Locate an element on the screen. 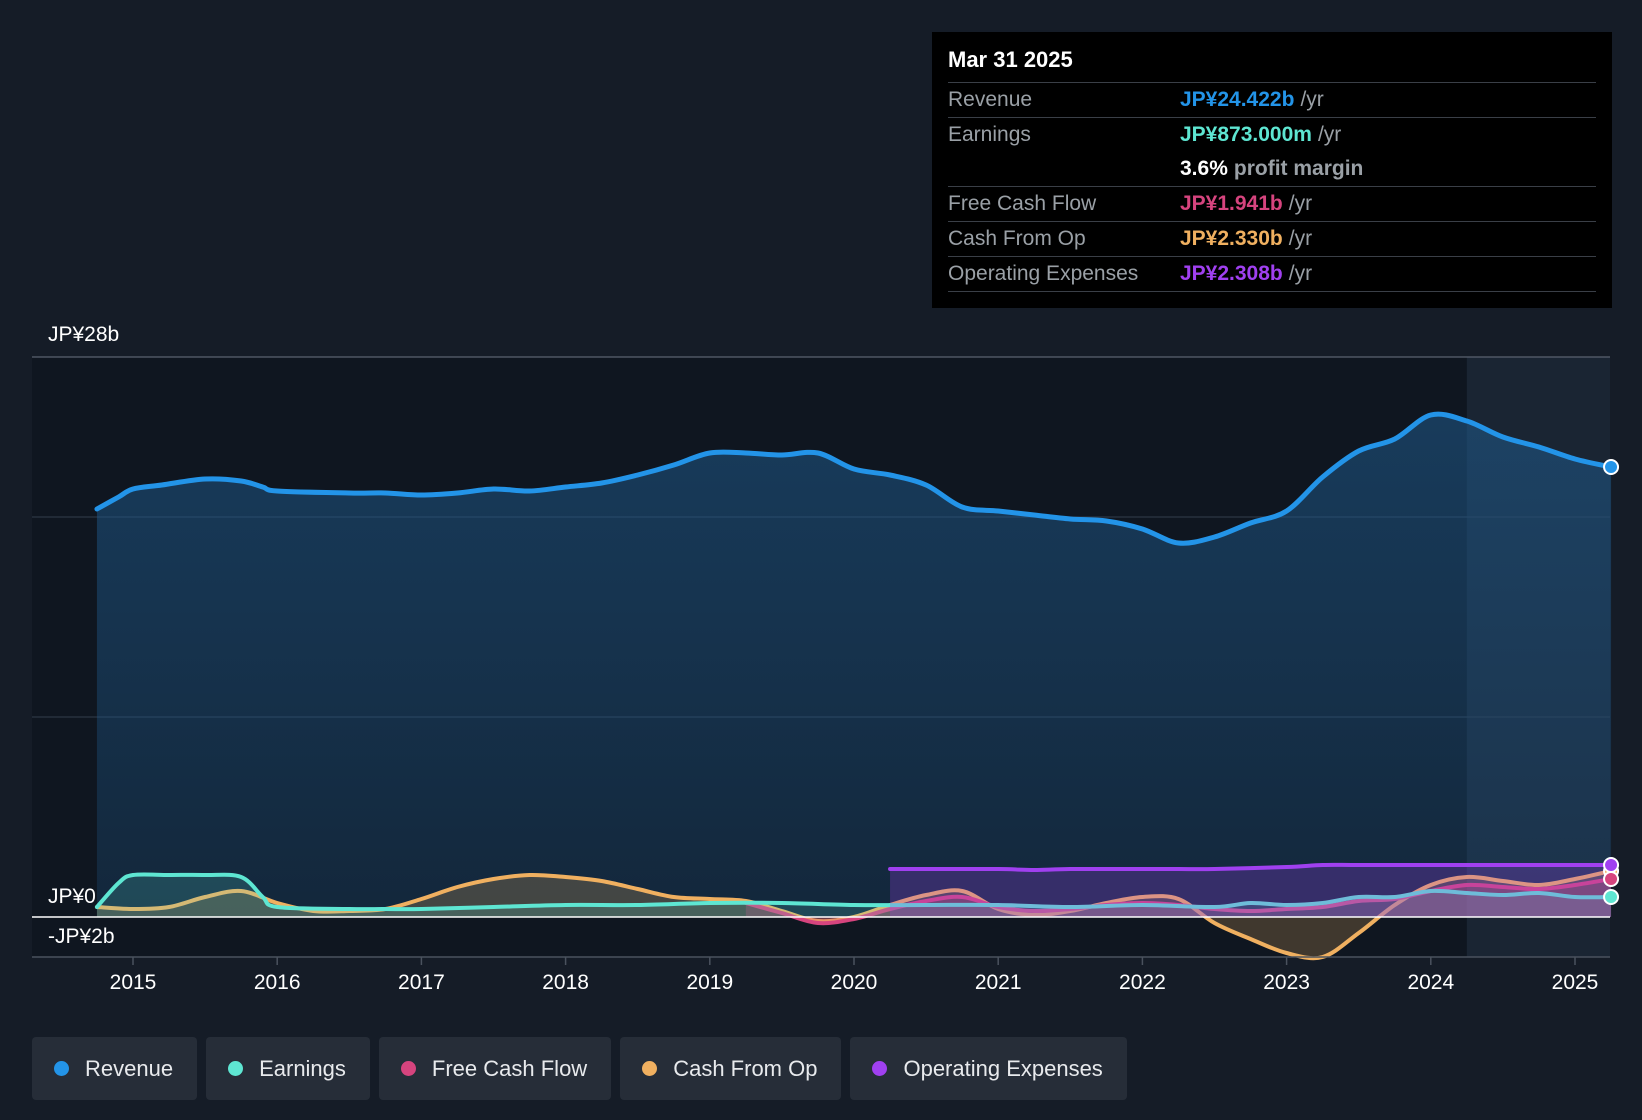 This screenshot has height=1120, width=1642. free-cash-flow-end-marker is located at coordinates (1611, 879).